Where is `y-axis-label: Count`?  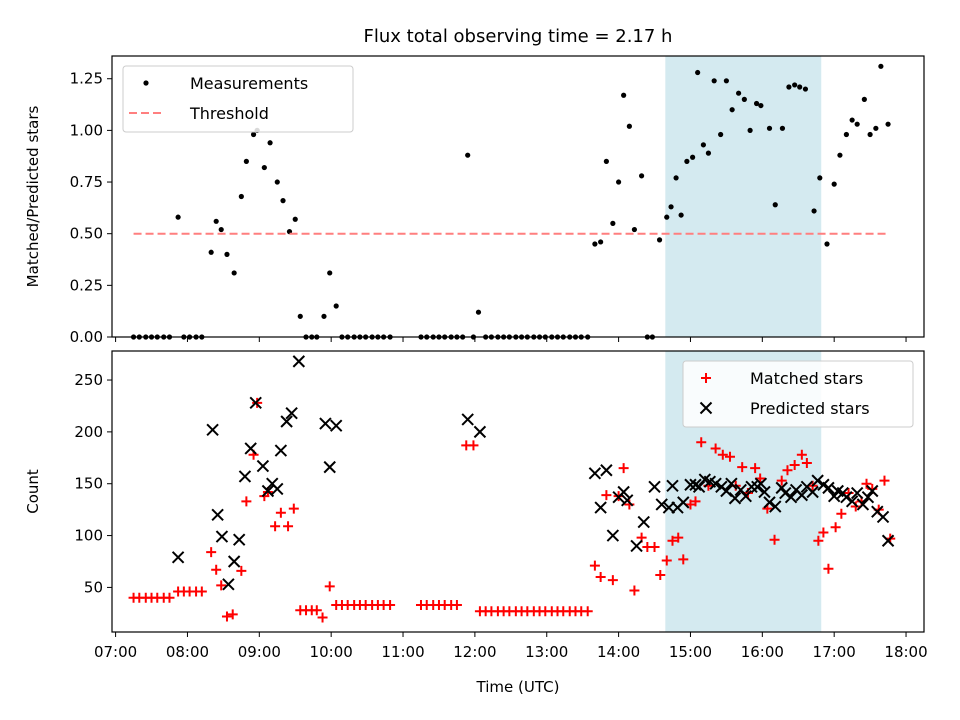 y-axis-label: Count is located at coordinates (33, 491).